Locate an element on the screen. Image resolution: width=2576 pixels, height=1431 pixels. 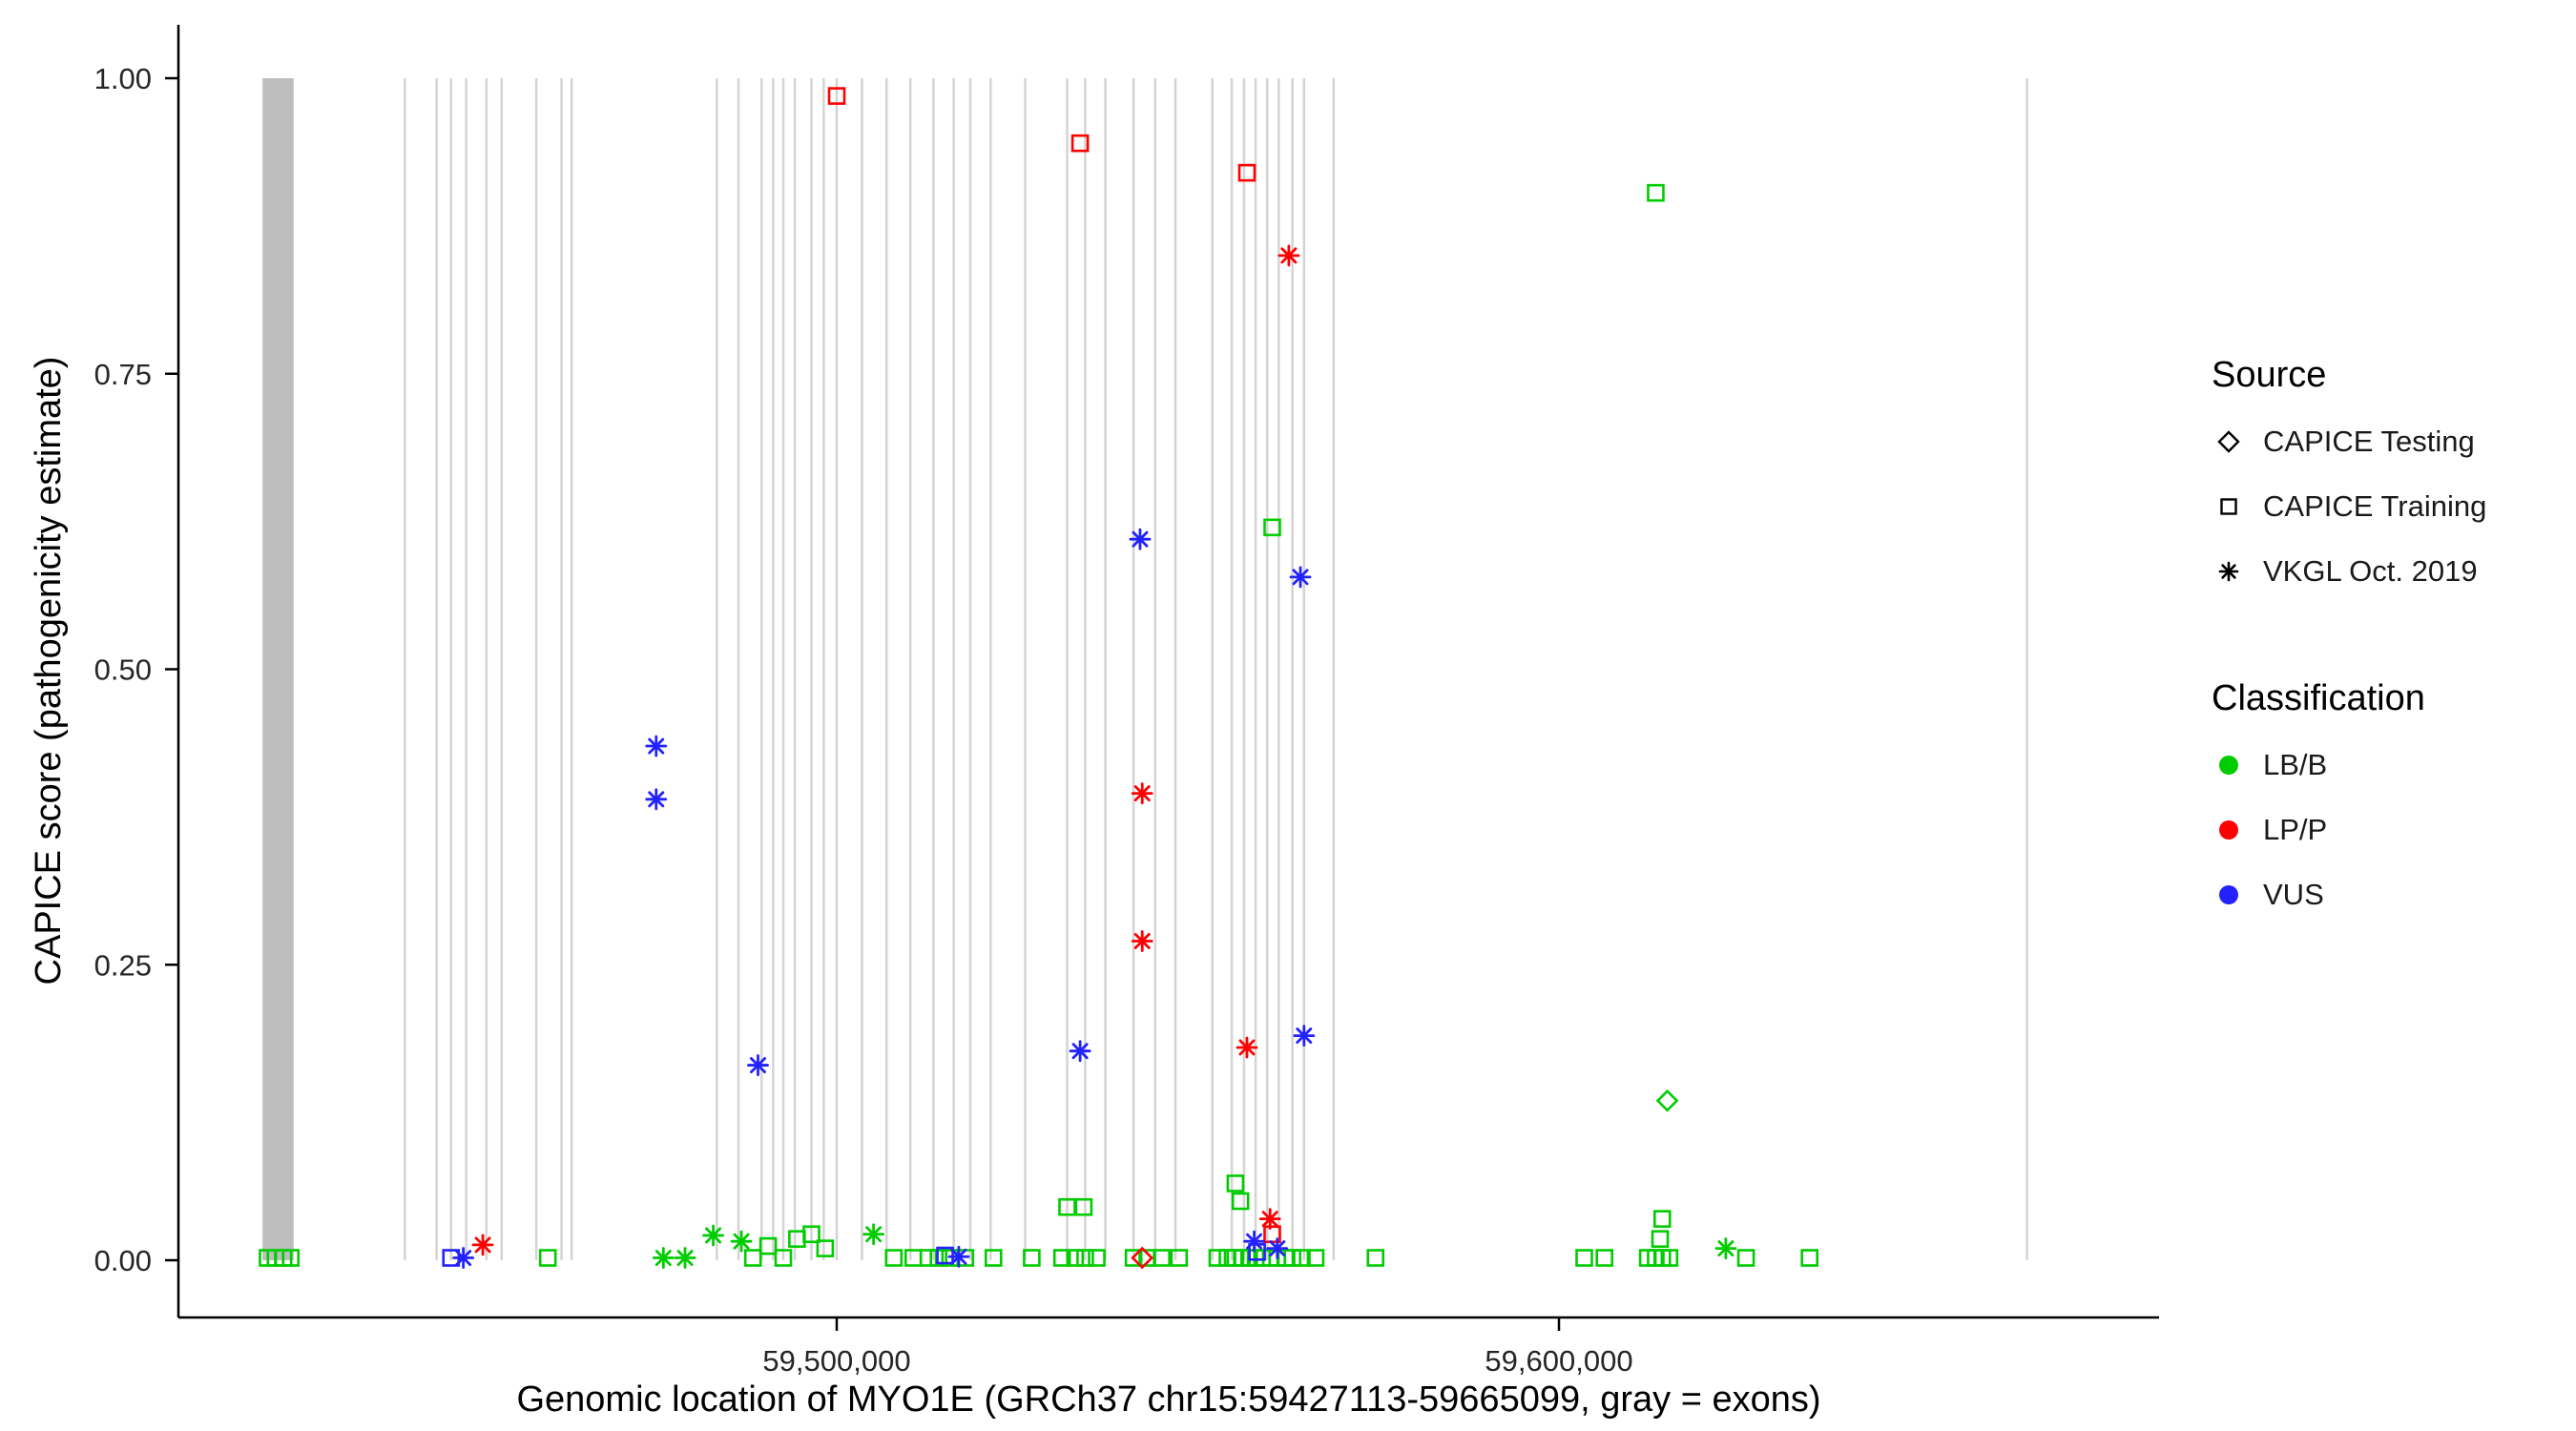
legend-item-label: CAPICE Training is located at coordinates (2375, 506).